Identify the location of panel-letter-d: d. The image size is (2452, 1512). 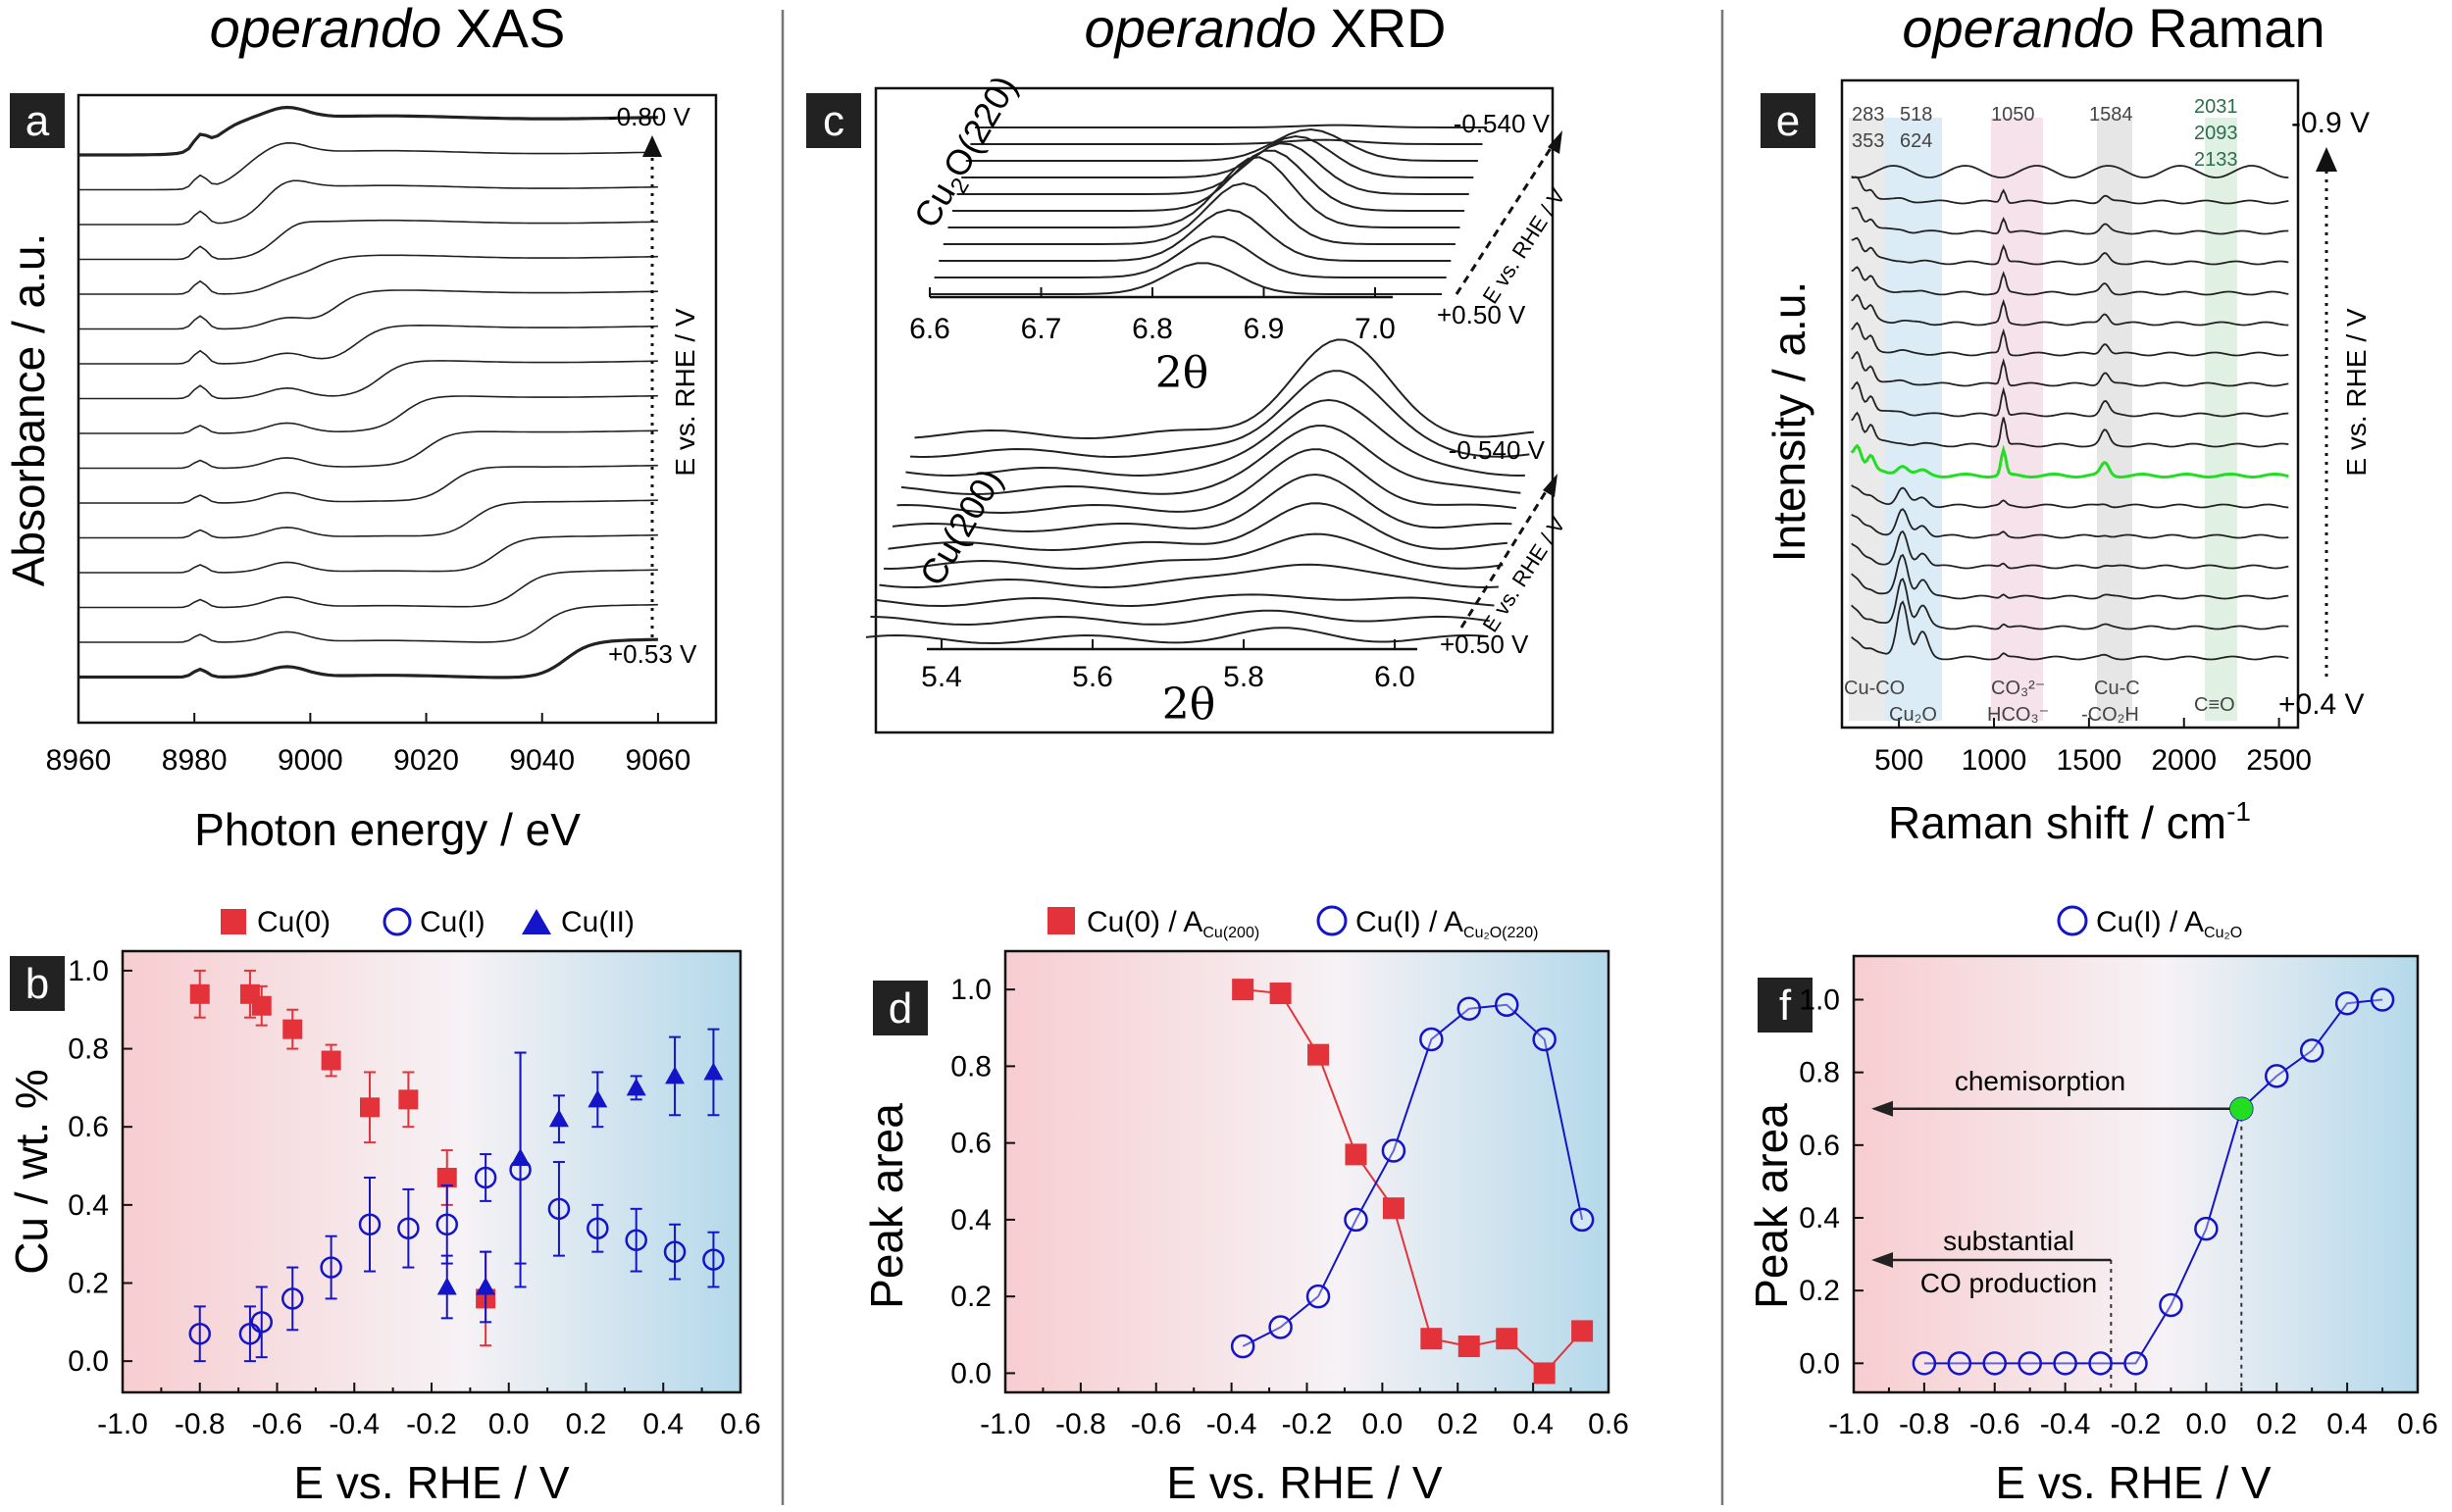
(900, 1008).